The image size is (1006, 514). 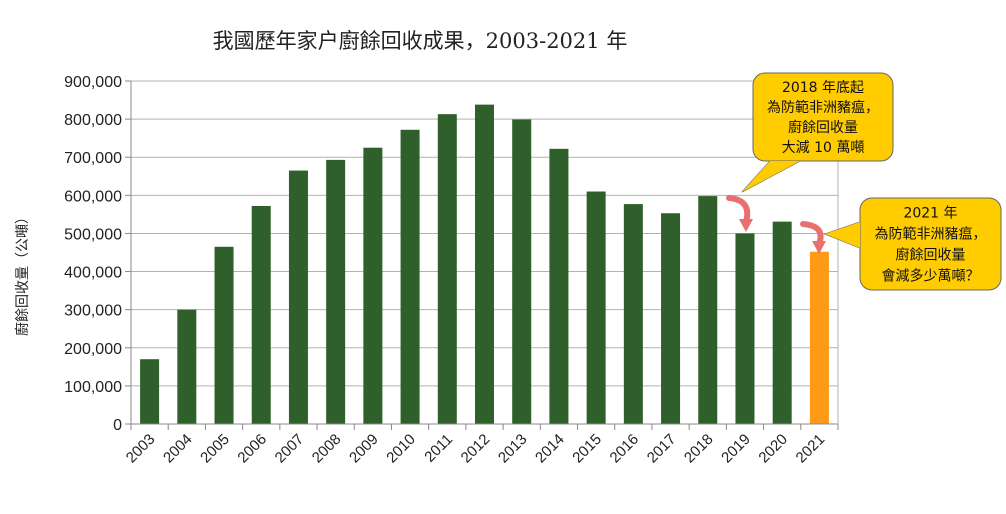 What do you see at coordinates (699, 449) in the screenshot?
I see `x-tick-label: 2018` at bounding box center [699, 449].